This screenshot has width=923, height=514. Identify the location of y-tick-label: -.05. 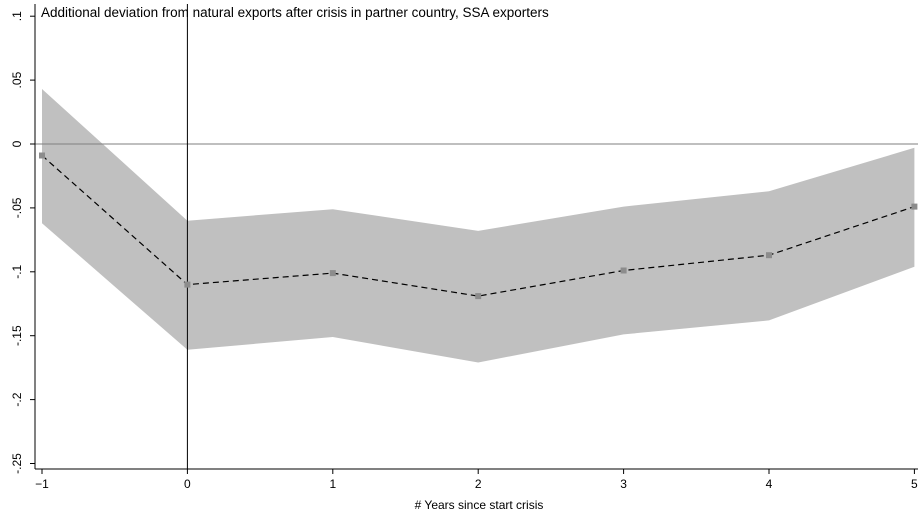
(17, 207).